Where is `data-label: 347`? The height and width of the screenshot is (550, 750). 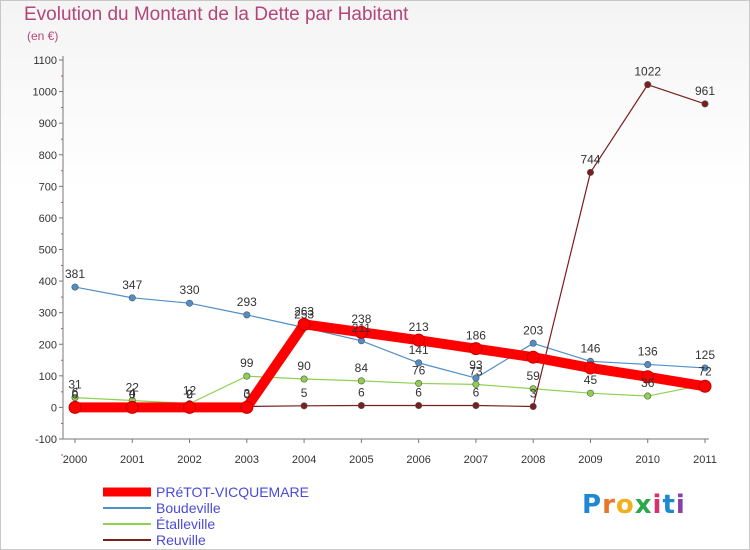
data-label: 347 is located at coordinates (132, 285).